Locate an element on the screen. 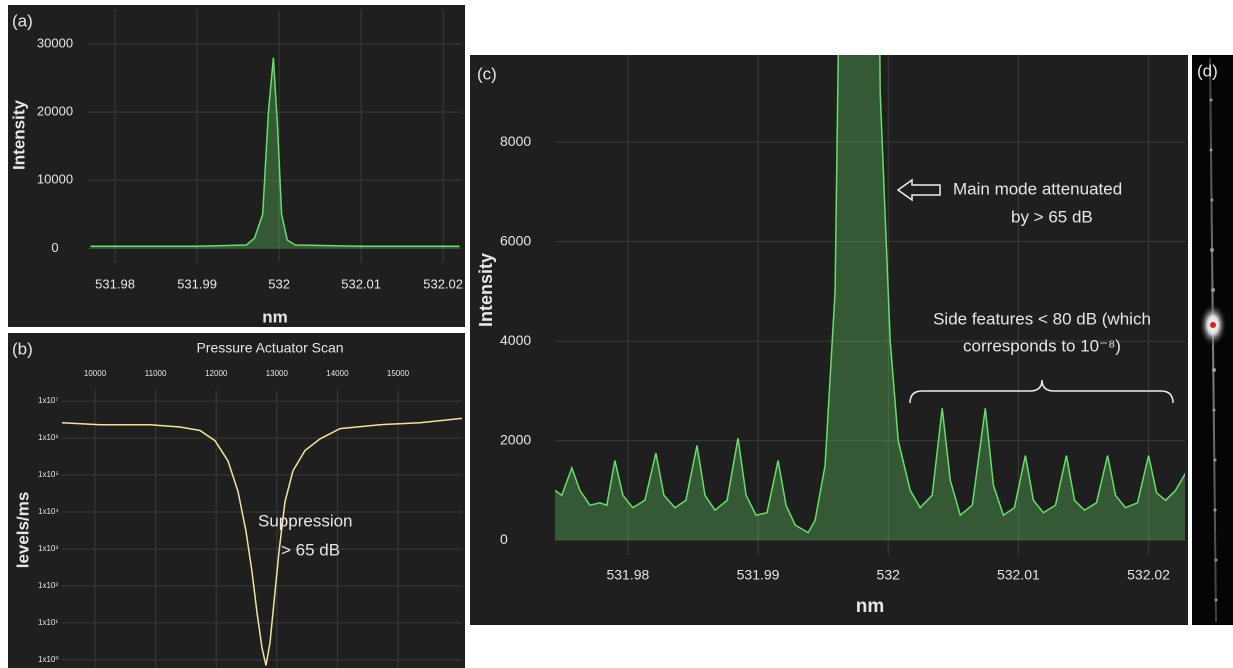  annotation: Side features < 80 dB (which is located at coordinates (1042, 318).